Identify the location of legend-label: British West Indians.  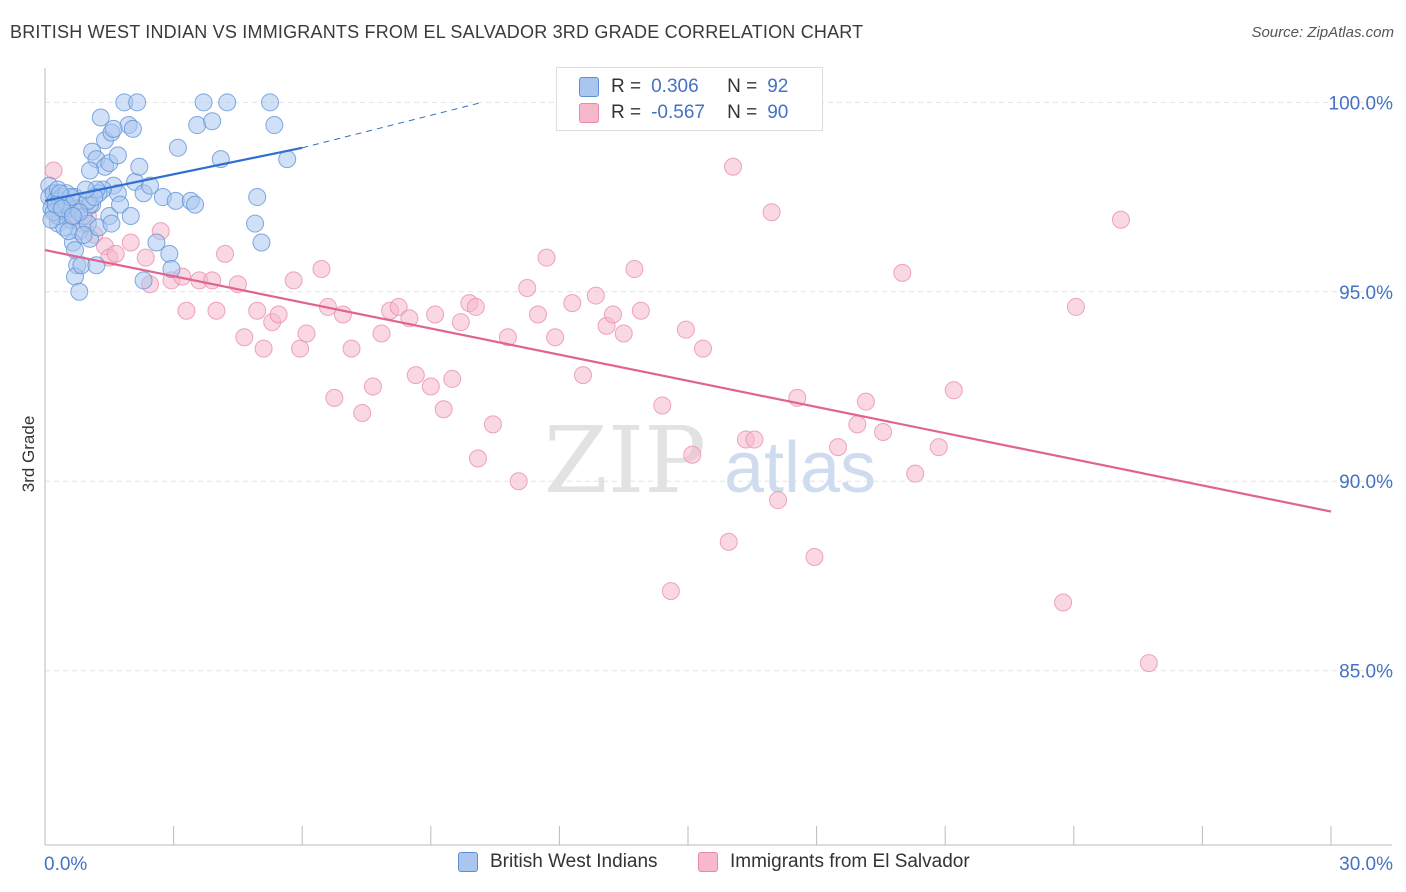
(574, 861).